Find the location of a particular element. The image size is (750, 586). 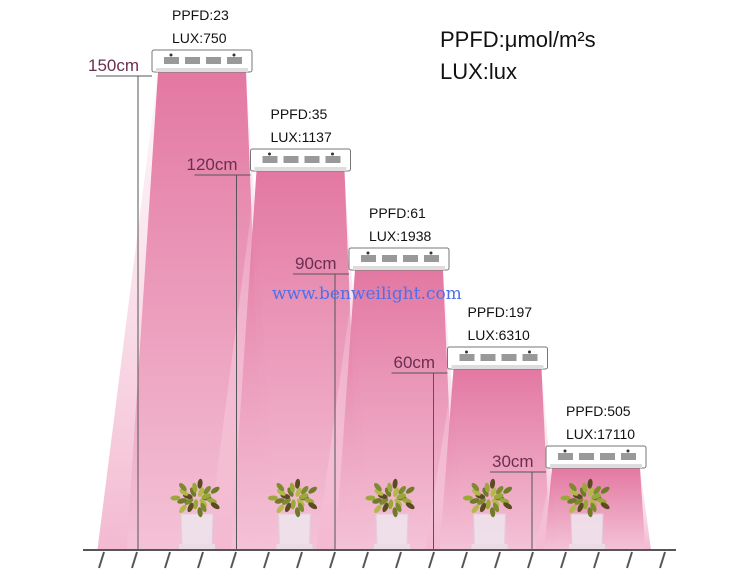

ppfd-value: PPFD:35 is located at coordinates (299, 114).